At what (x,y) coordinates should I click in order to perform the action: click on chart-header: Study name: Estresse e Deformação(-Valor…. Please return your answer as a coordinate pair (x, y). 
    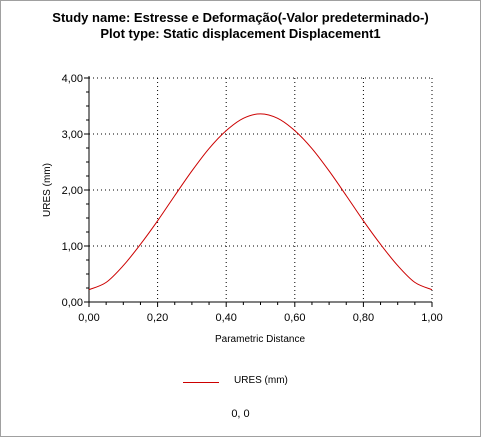
    Looking at the image, I should click on (240, 26).